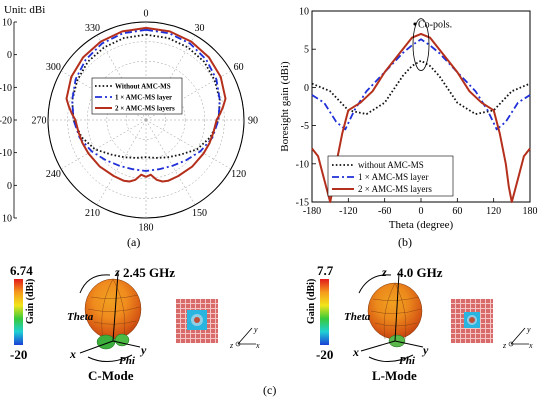 This screenshot has width=550, height=402. What do you see at coordinates (306, 88) in the screenshot?
I see `y-tick-label: 0` at bounding box center [306, 88].